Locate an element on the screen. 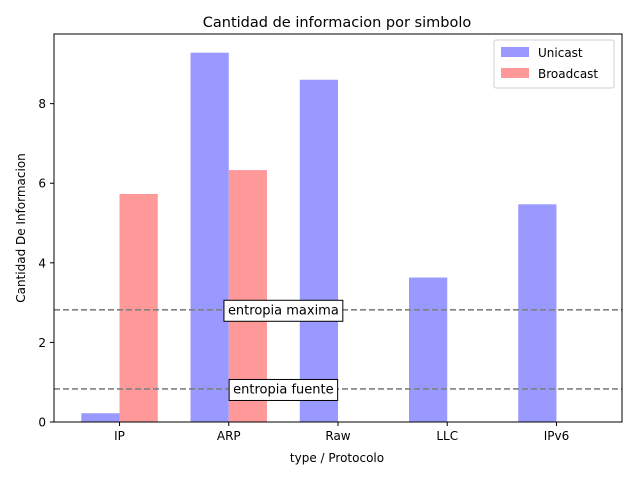 This screenshot has height=480, width=640. reference-label-1: entropia fuente is located at coordinates (283, 389).